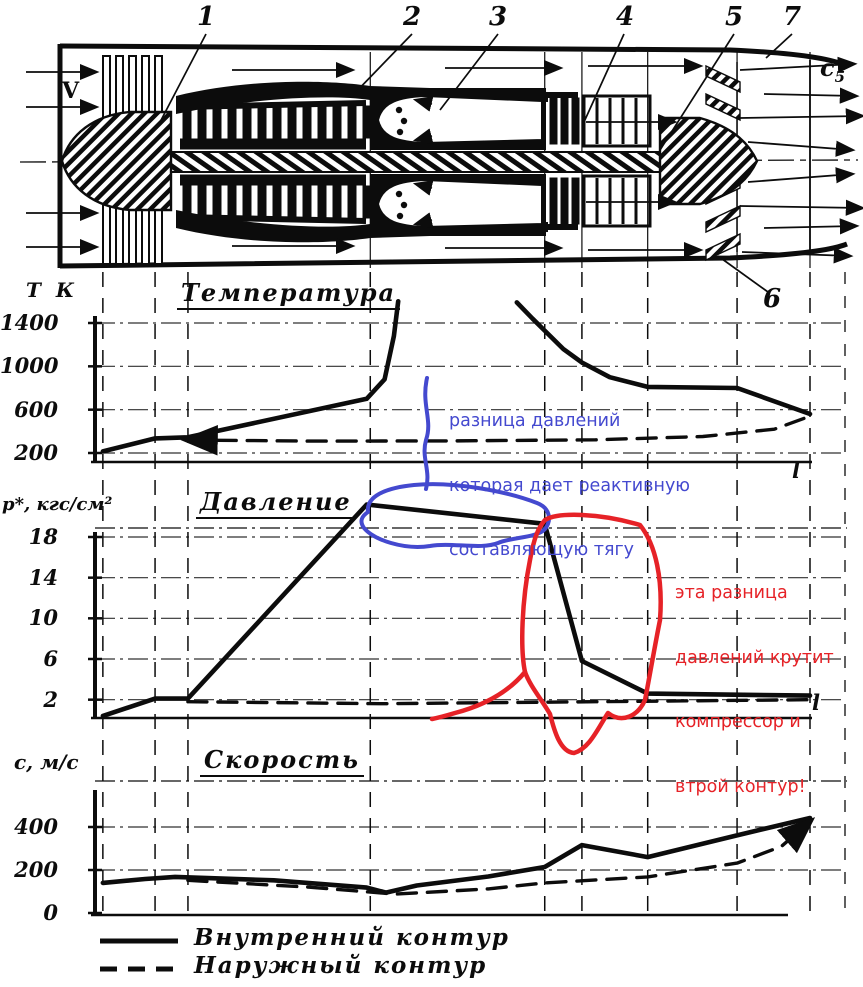 This screenshot has width=863, height=987. I want to click on shaft, so click(414, 162).